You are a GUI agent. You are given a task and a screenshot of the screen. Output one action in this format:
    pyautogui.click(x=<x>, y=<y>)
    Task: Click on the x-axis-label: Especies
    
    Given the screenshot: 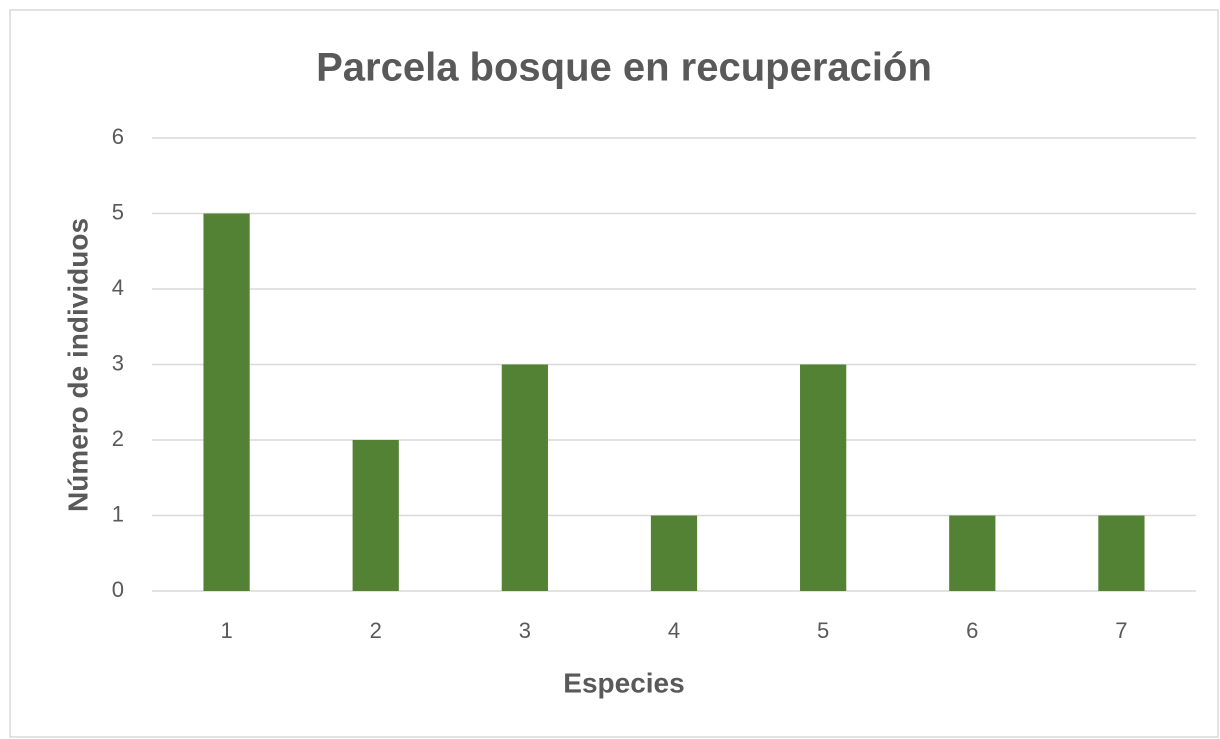 What is the action you would take?
    pyautogui.click(x=623, y=682)
    